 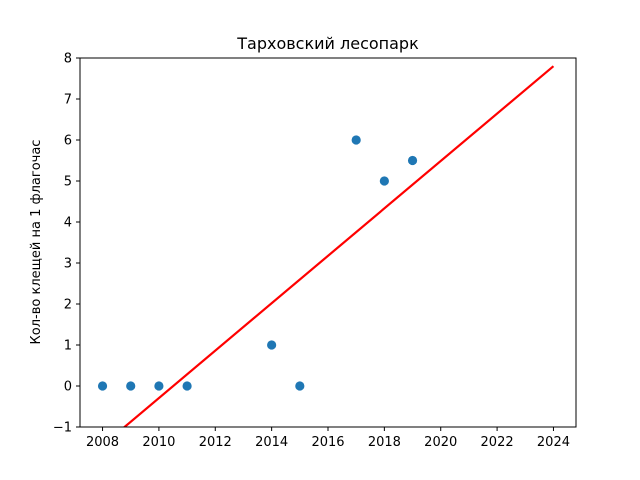 I want to click on x-tick-label: 2022, so click(x=497, y=442).